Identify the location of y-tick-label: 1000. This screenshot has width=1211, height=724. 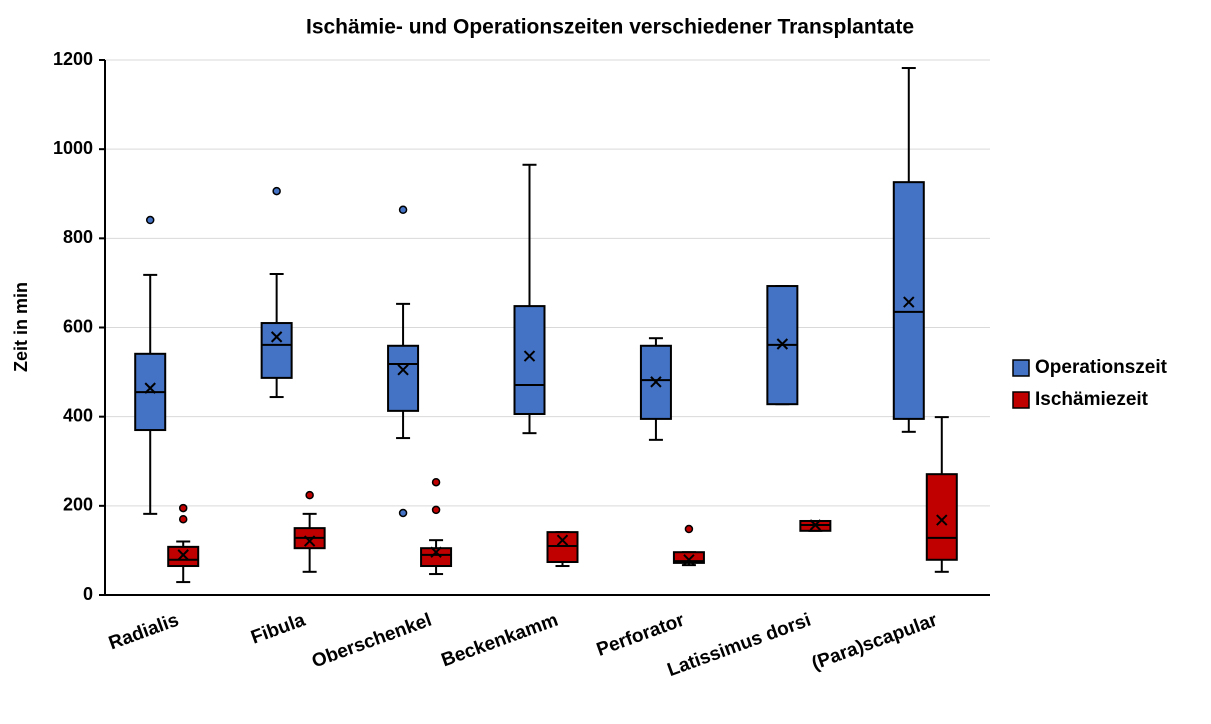
(73, 148).